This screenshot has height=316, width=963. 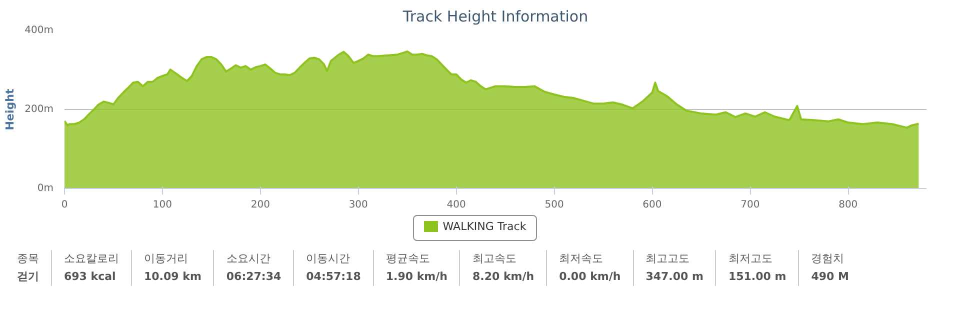 What do you see at coordinates (28, 277) in the screenshot?
I see `text: 걷기` at bounding box center [28, 277].